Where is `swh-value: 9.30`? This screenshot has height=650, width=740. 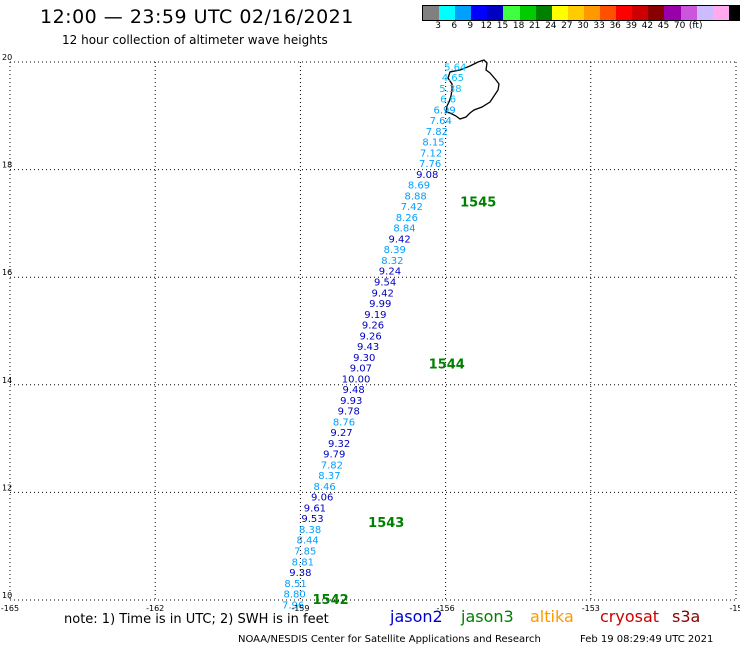 swh-value: 9.30 is located at coordinates (364, 358).